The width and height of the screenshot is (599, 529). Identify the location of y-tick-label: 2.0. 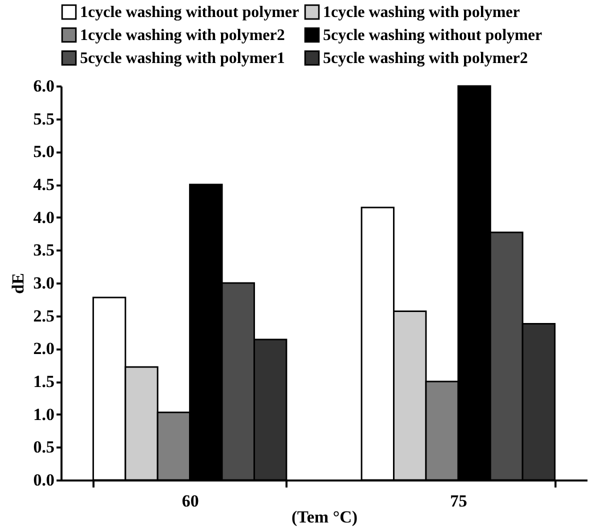
(43, 348).